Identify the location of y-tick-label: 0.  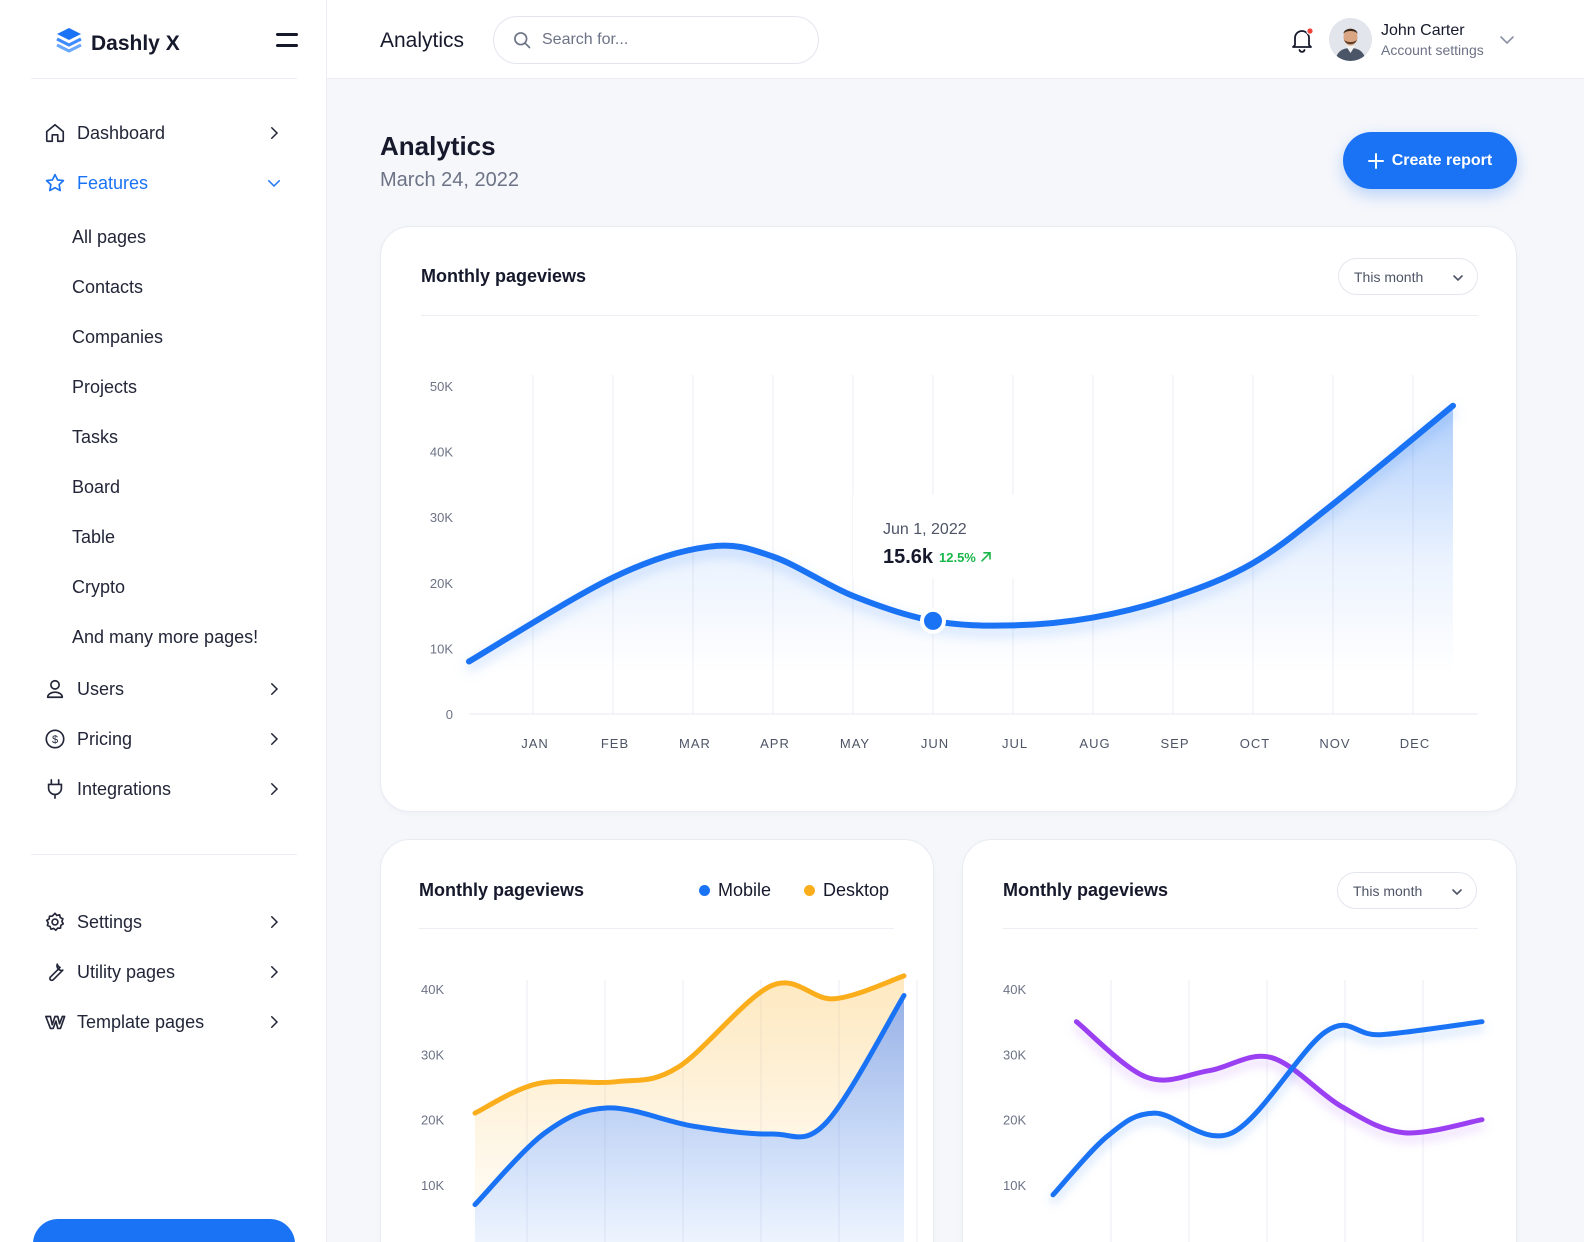
(449, 714).